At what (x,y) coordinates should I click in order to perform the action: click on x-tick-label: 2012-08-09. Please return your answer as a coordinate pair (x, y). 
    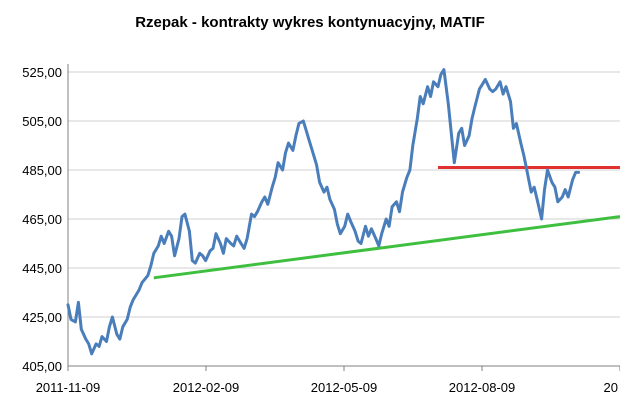
    Looking at the image, I should click on (482, 387).